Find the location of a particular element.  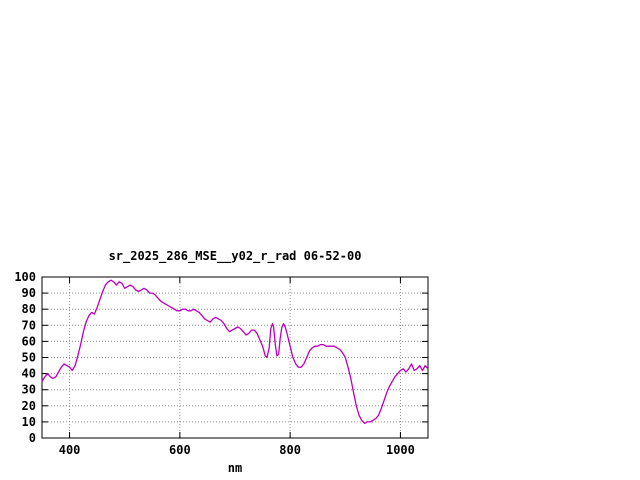

y-tick-label: 10 is located at coordinates (29, 422).